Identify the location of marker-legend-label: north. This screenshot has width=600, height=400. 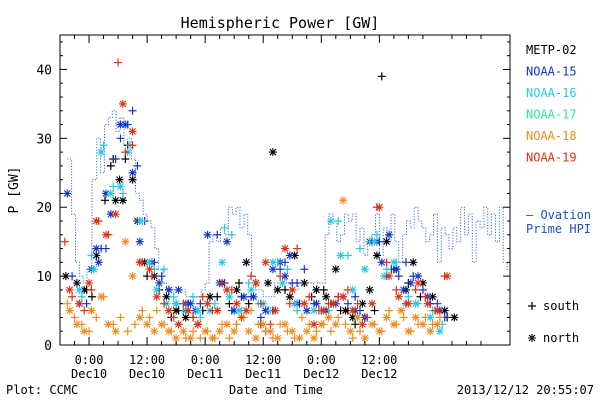
(561, 338).